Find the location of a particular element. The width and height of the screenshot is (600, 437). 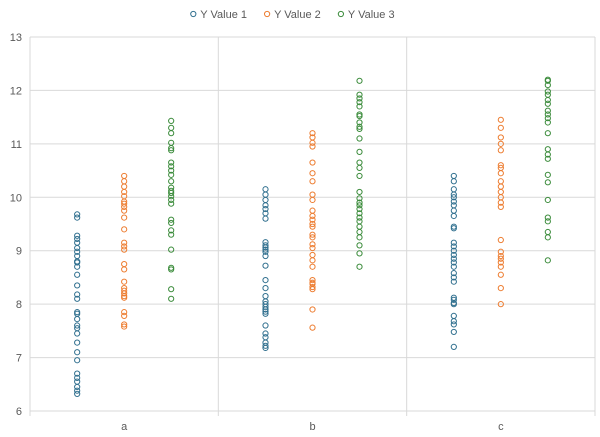

y-tick-label: 8 is located at coordinates (19, 305).